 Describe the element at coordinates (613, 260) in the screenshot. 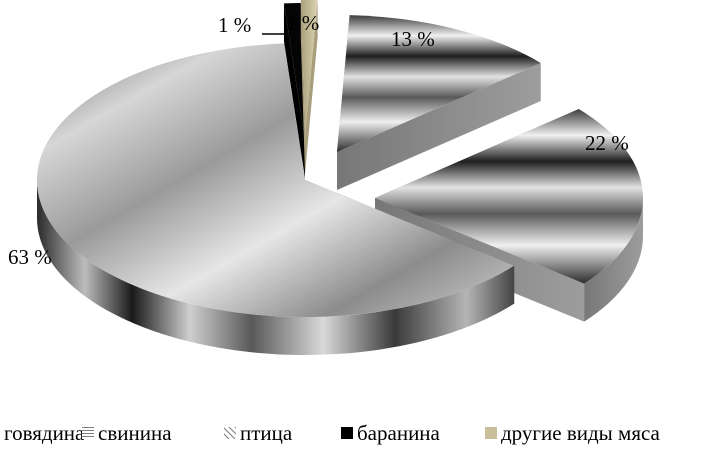

I see `pie-slice-side` at that location.